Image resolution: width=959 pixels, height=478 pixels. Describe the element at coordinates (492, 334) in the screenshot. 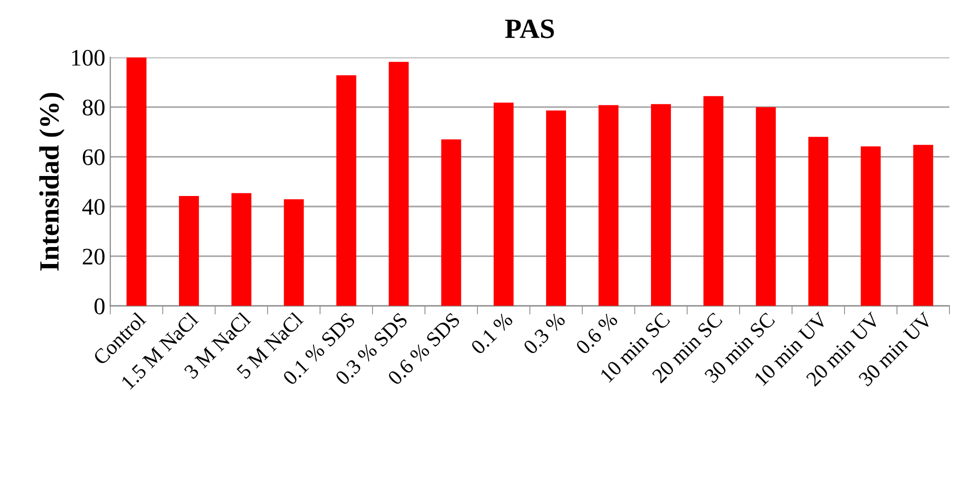

I see `x-tick-label: 0.1 %` at that location.